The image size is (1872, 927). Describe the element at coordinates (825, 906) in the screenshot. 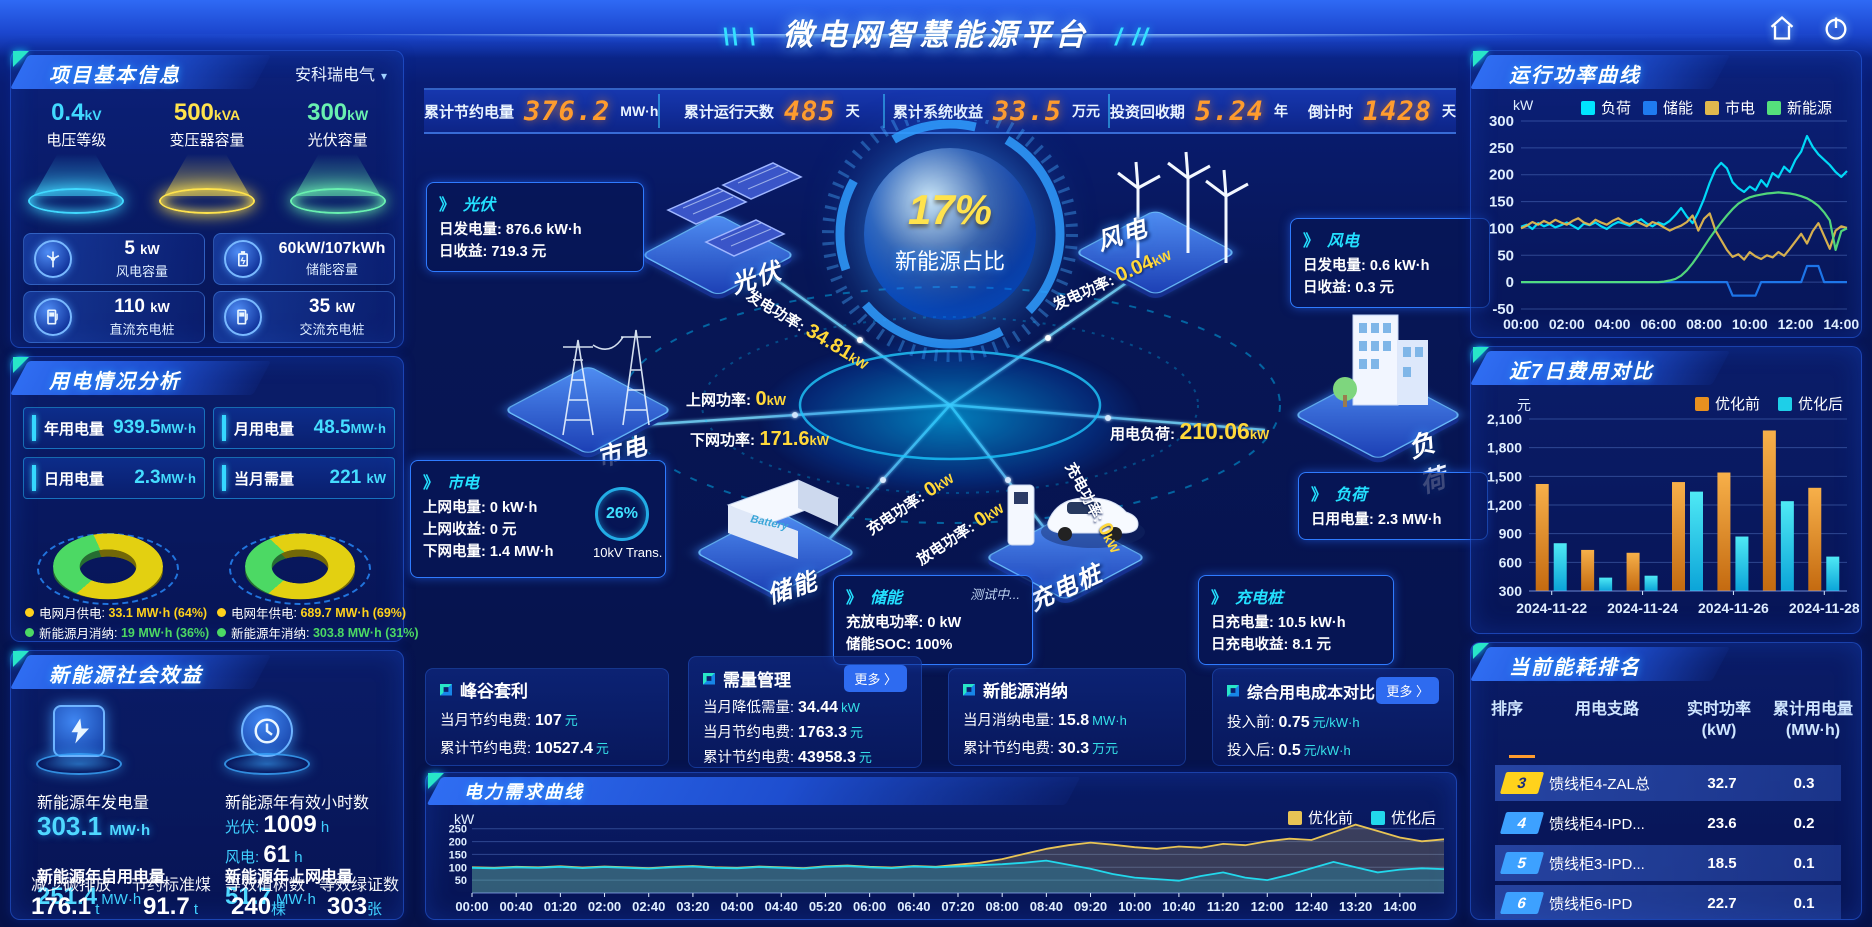

I see `svg-text: 05:20` at that location.